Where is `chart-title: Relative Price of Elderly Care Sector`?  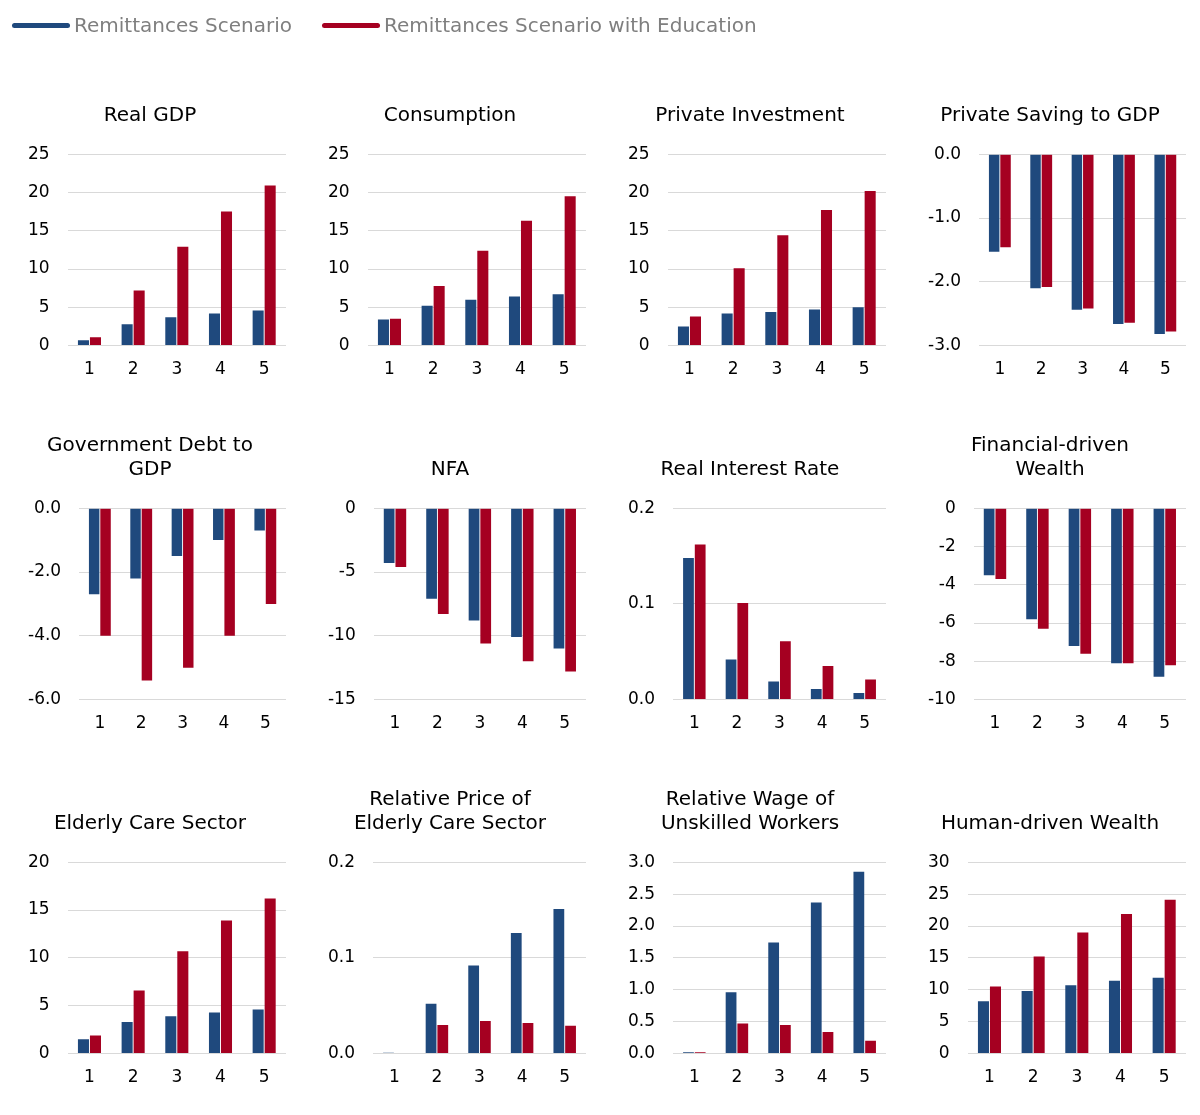 chart-title: Relative Price of Elderly Care Sector is located at coordinates (450, 809).